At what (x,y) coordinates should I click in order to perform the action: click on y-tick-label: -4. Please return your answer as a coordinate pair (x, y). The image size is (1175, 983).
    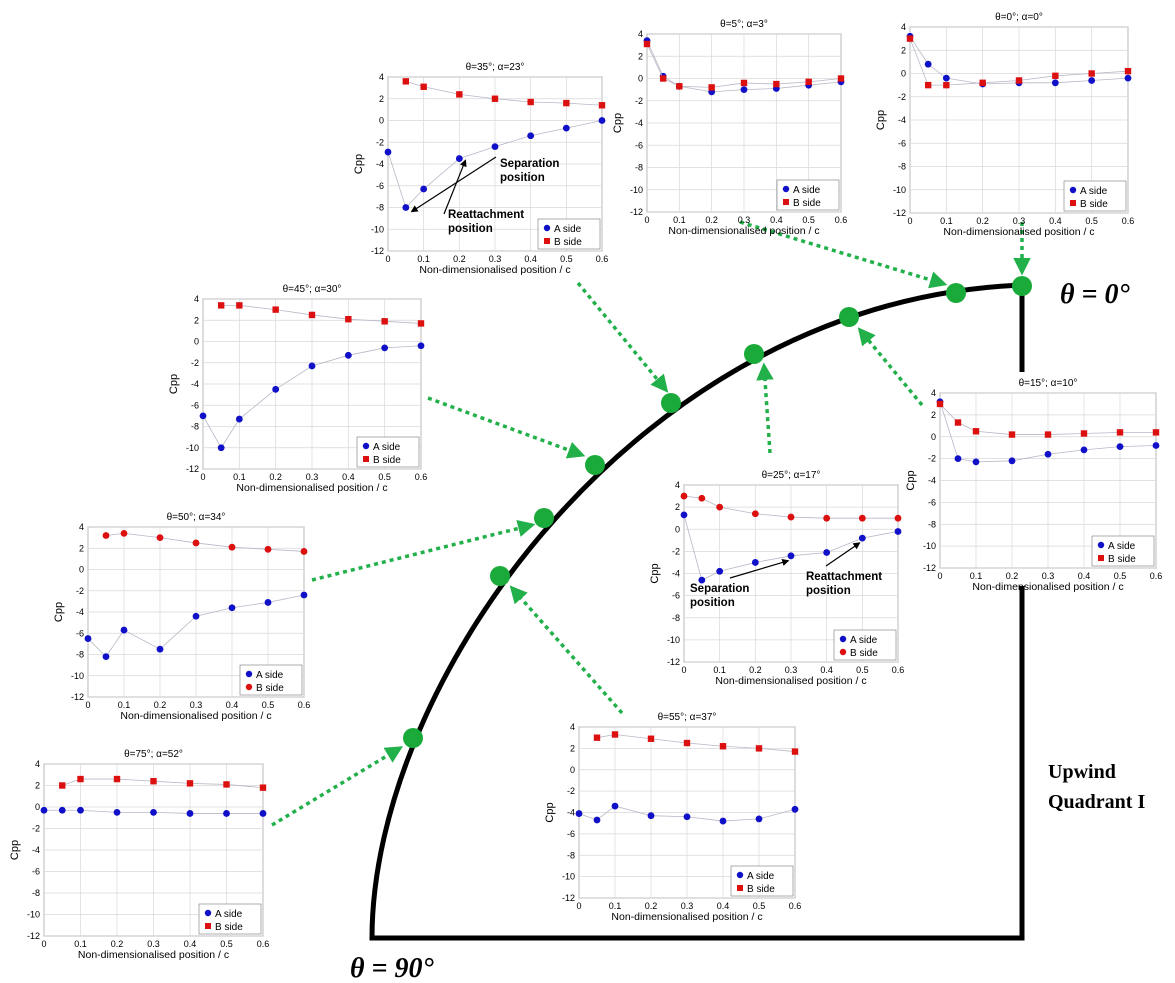
    Looking at the image, I should click on (676, 574).